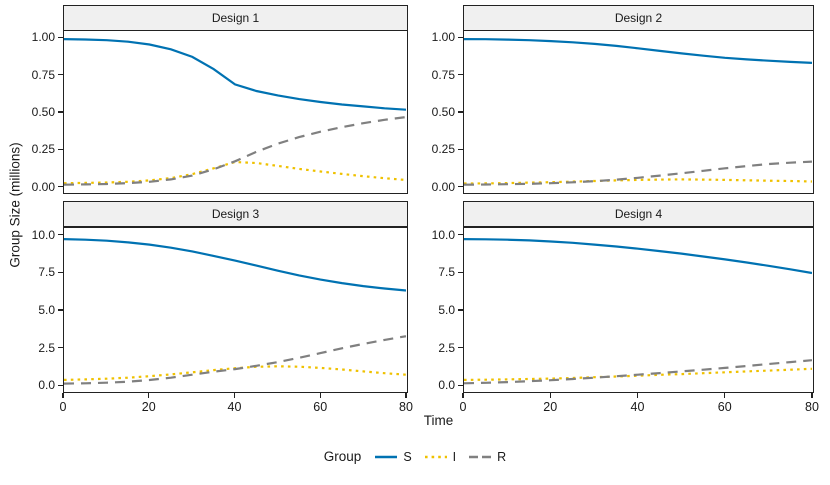  Describe the element at coordinates (407, 456) in the screenshot. I see `legend-entry-label: S` at that location.